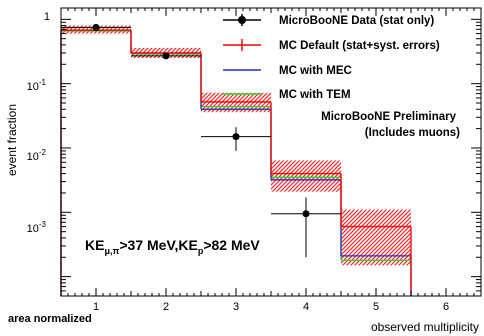  Describe the element at coordinates (47, 17) in the screenshot. I see `y-tick-label: 1` at that location.